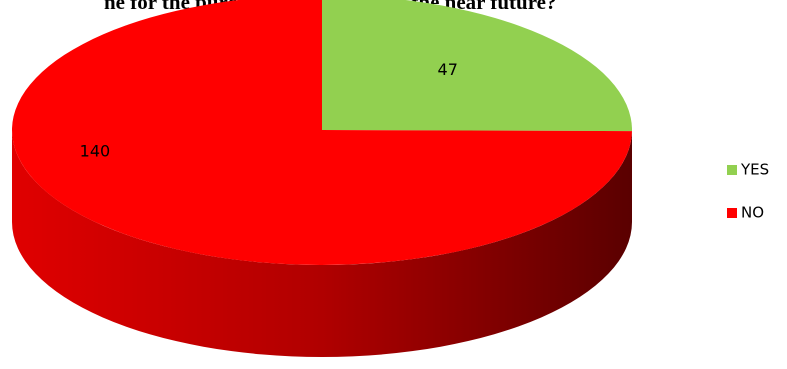  Describe the element at coordinates (754, 170) in the screenshot. I see `legend-label: YES` at that location.